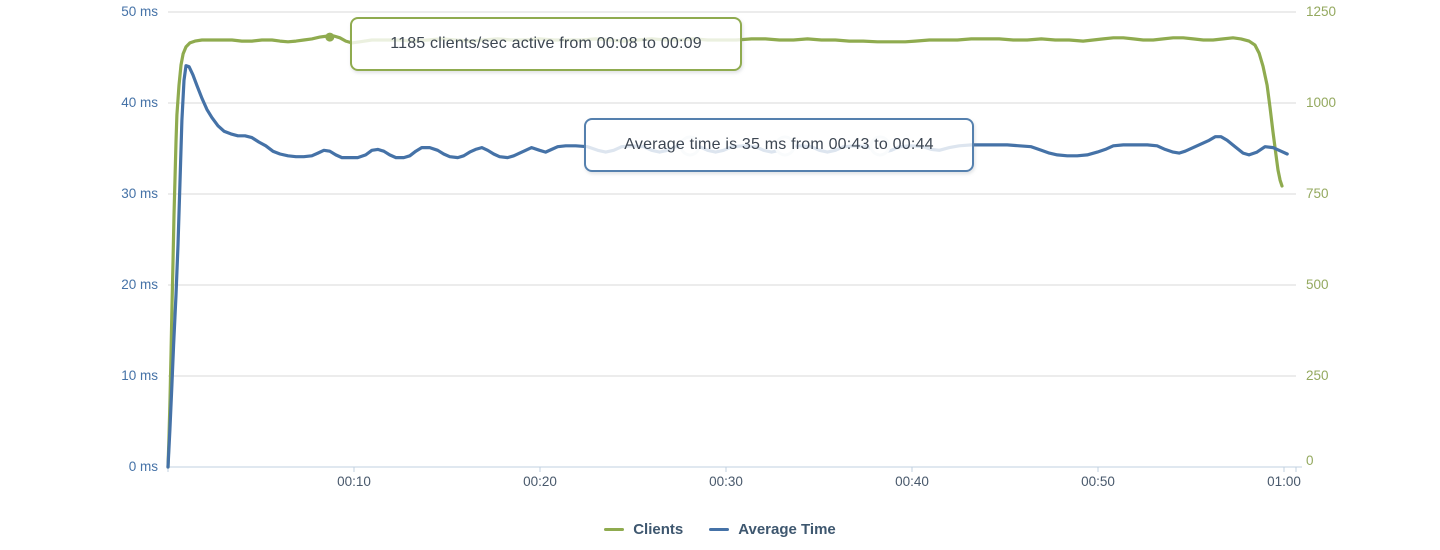 The height and width of the screenshot is (550, 1440). I want to click on y-axis-left-label: 30 ms, so click(139, 193).